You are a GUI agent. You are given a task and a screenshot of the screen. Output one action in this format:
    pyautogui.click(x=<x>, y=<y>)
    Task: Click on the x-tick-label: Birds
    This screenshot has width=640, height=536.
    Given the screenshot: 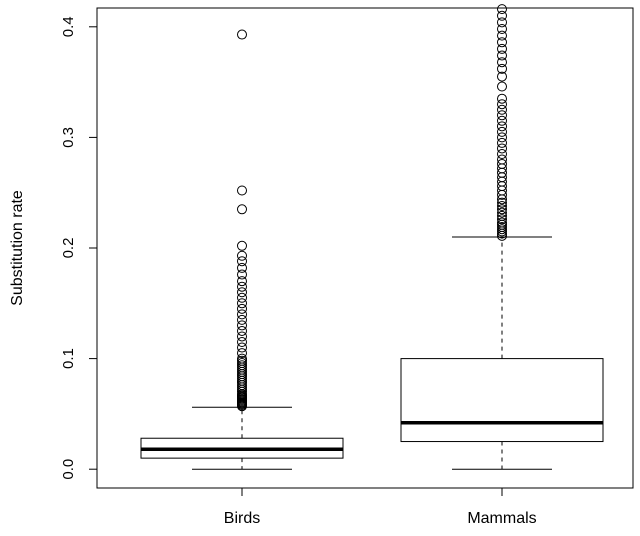 What is the action you would take?
    pyautogui.click(x=242, y=518)
    